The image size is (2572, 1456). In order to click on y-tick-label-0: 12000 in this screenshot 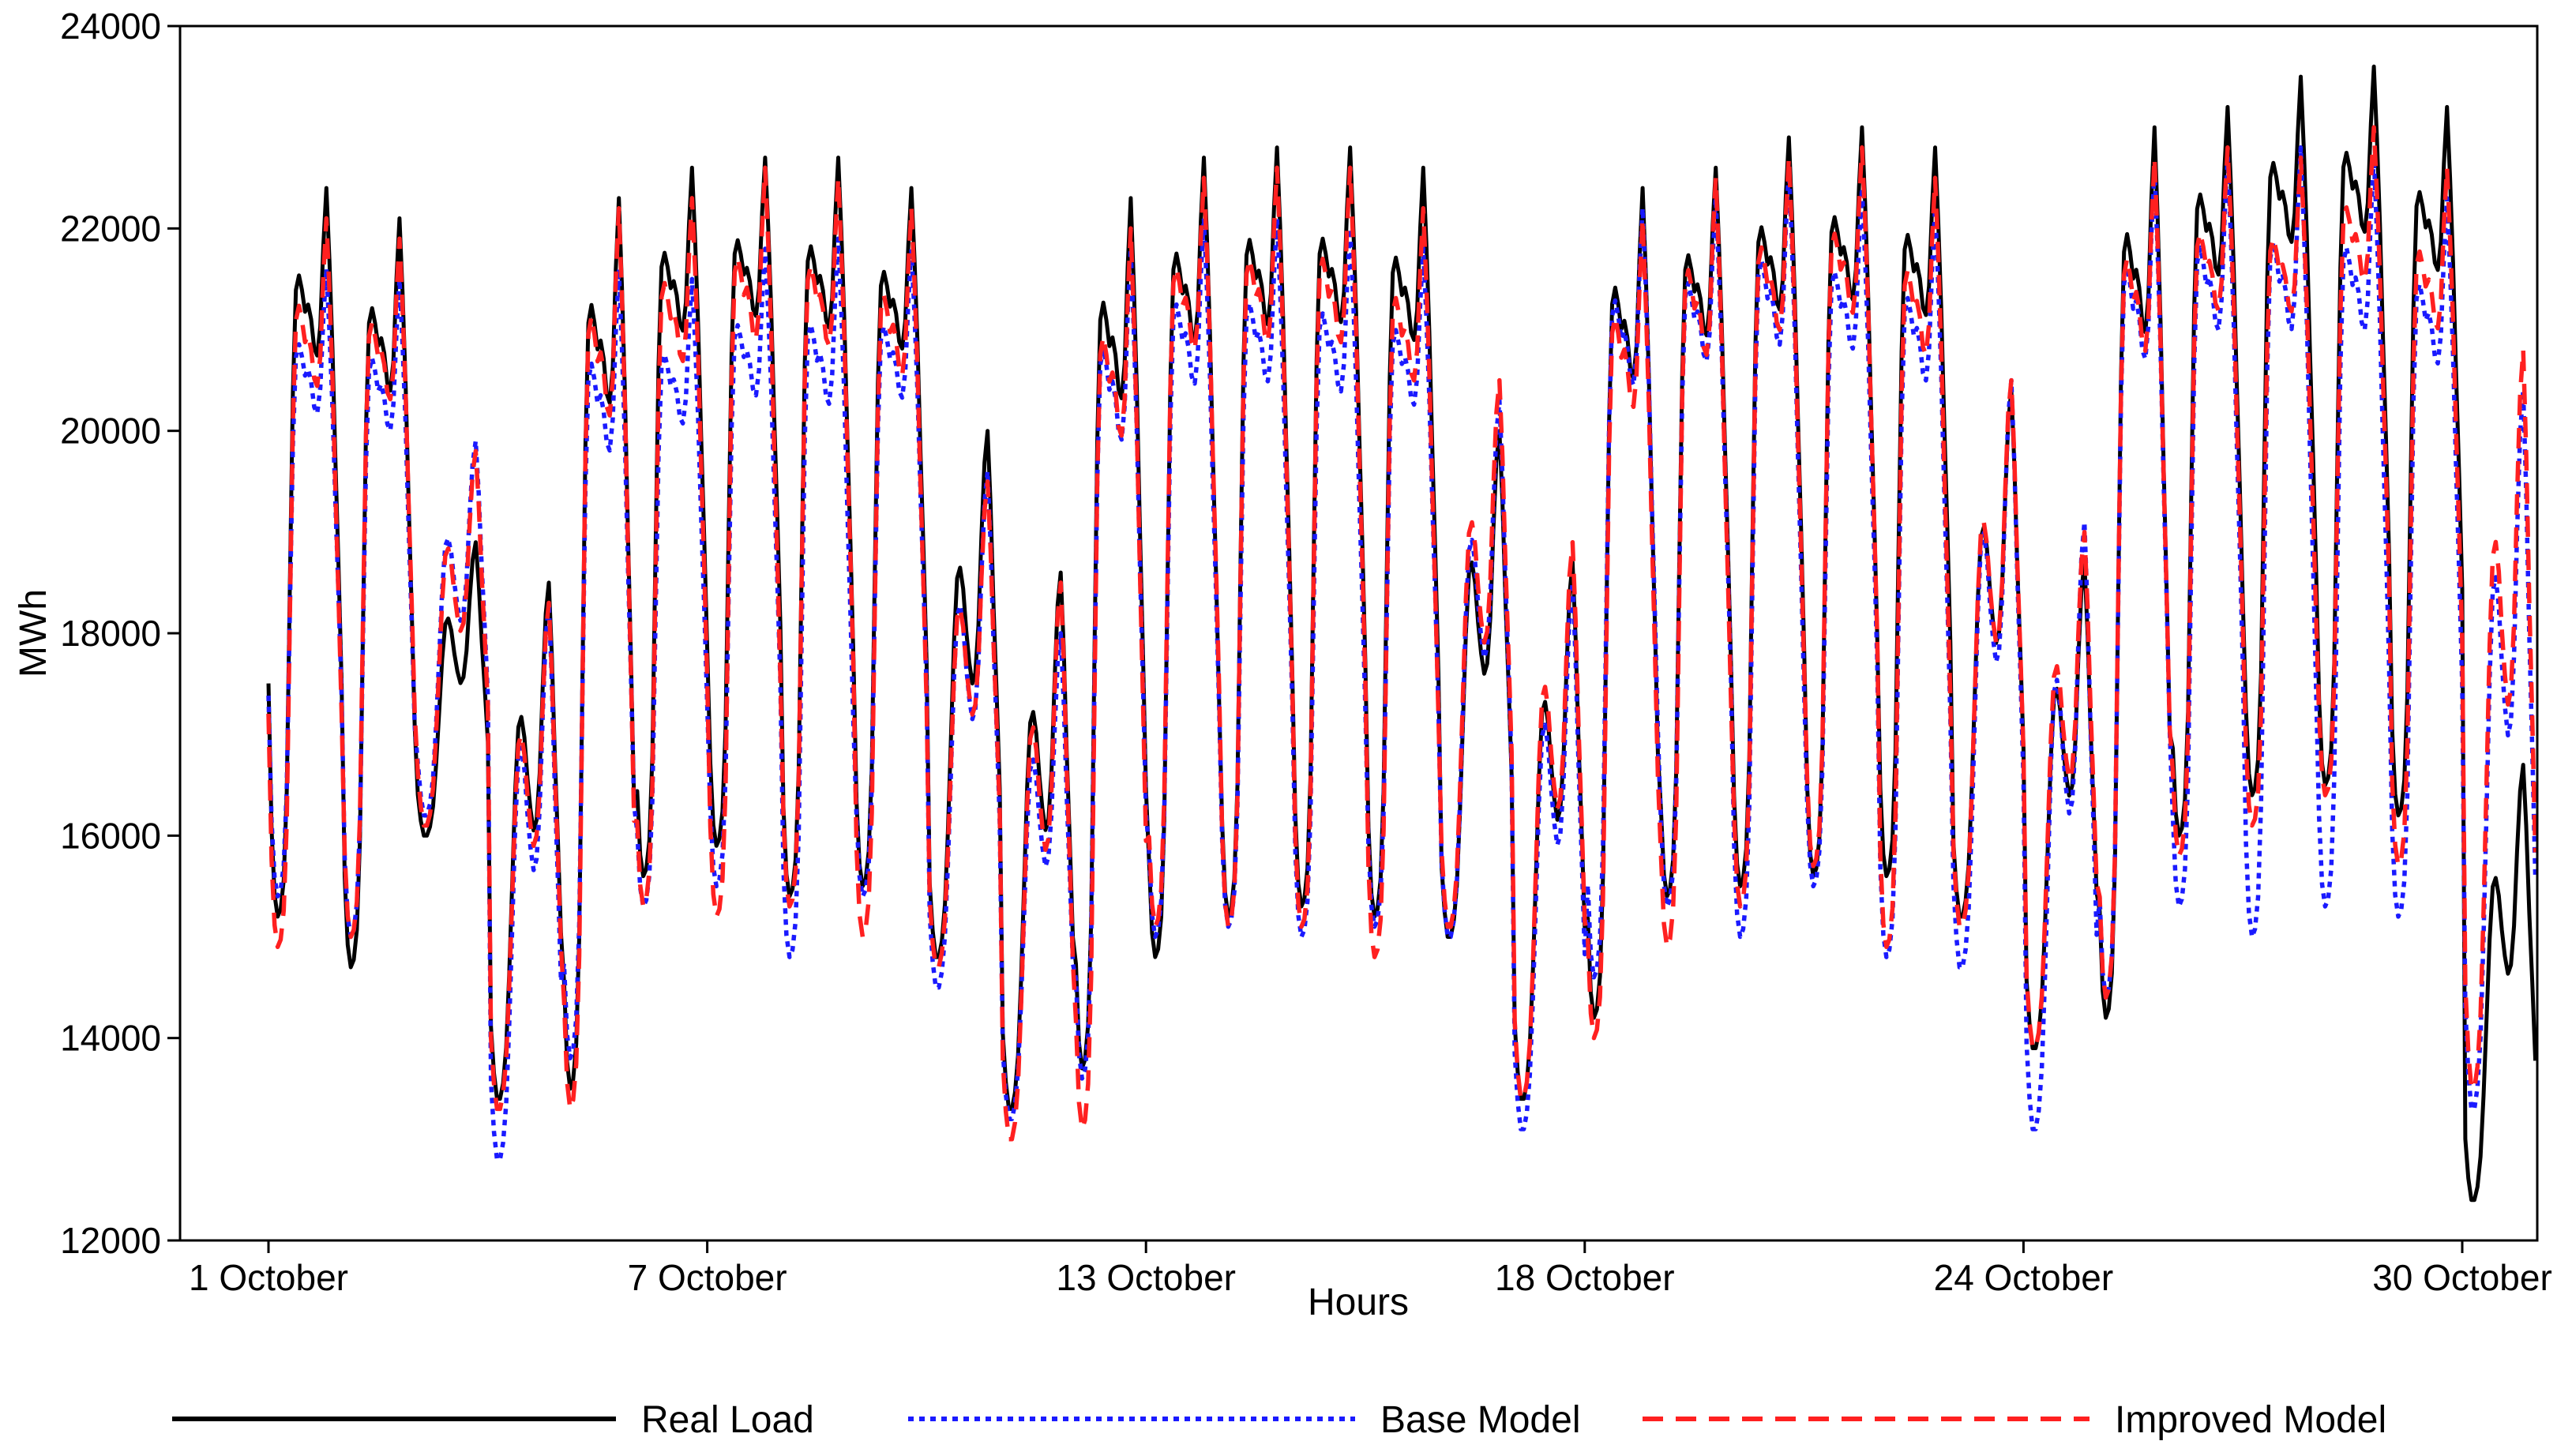, I will do `click(111, 1240)`.